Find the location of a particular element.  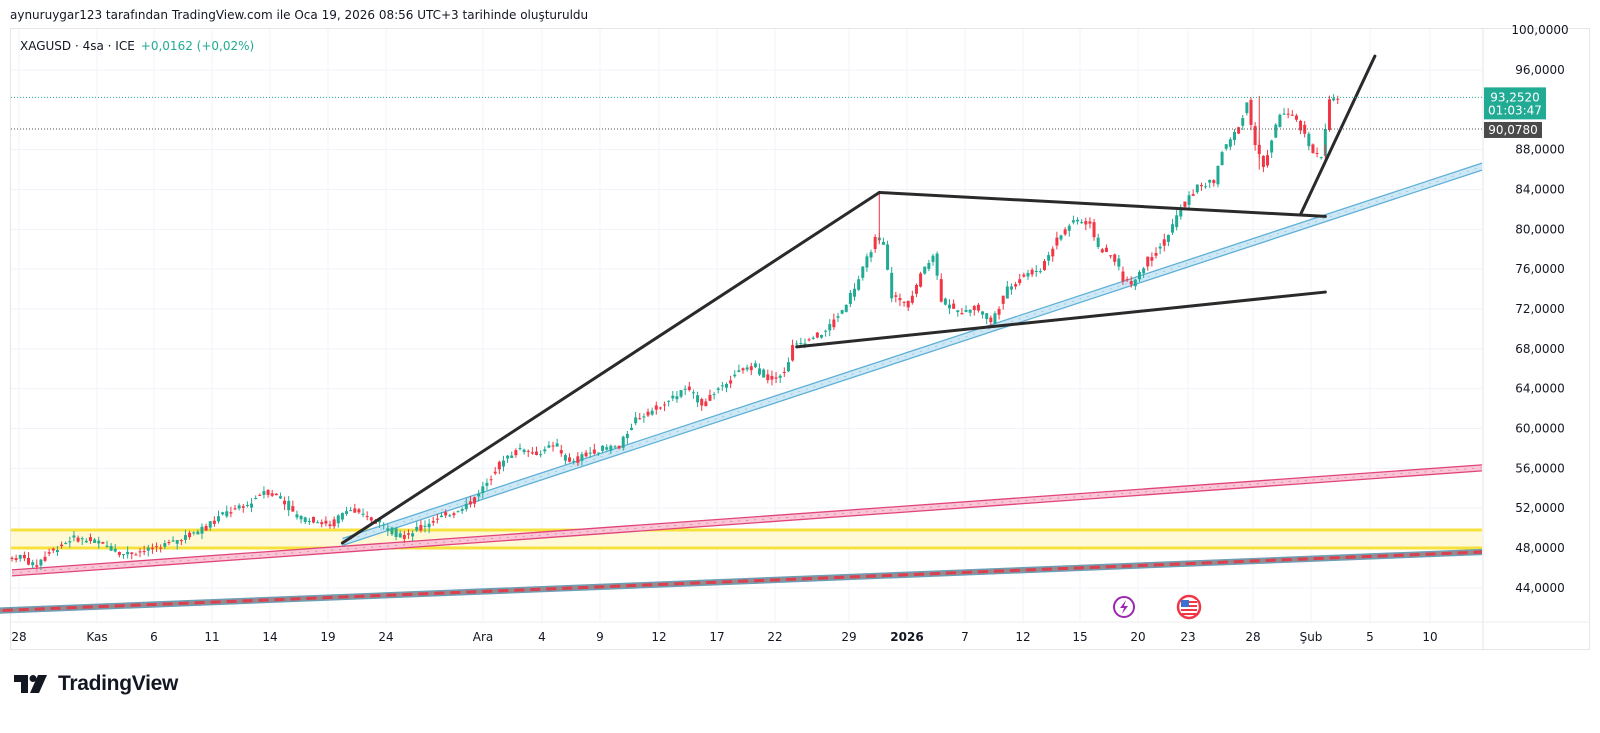

prev-close-label-bg is located at coordinates (1513, 129).